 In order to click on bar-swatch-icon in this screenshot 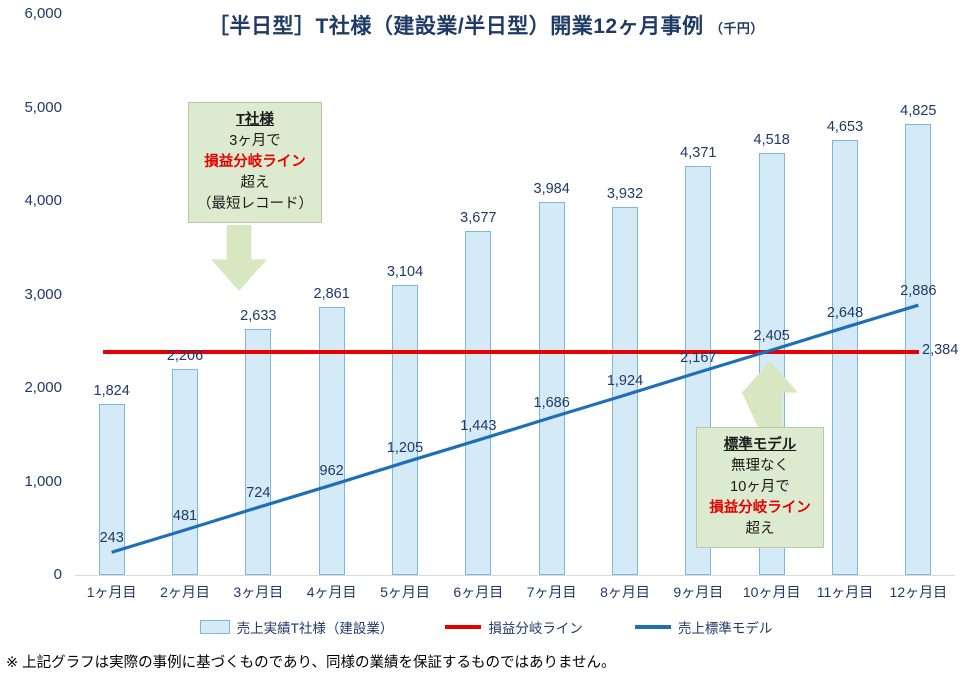, I will do `click(214, 627)`.